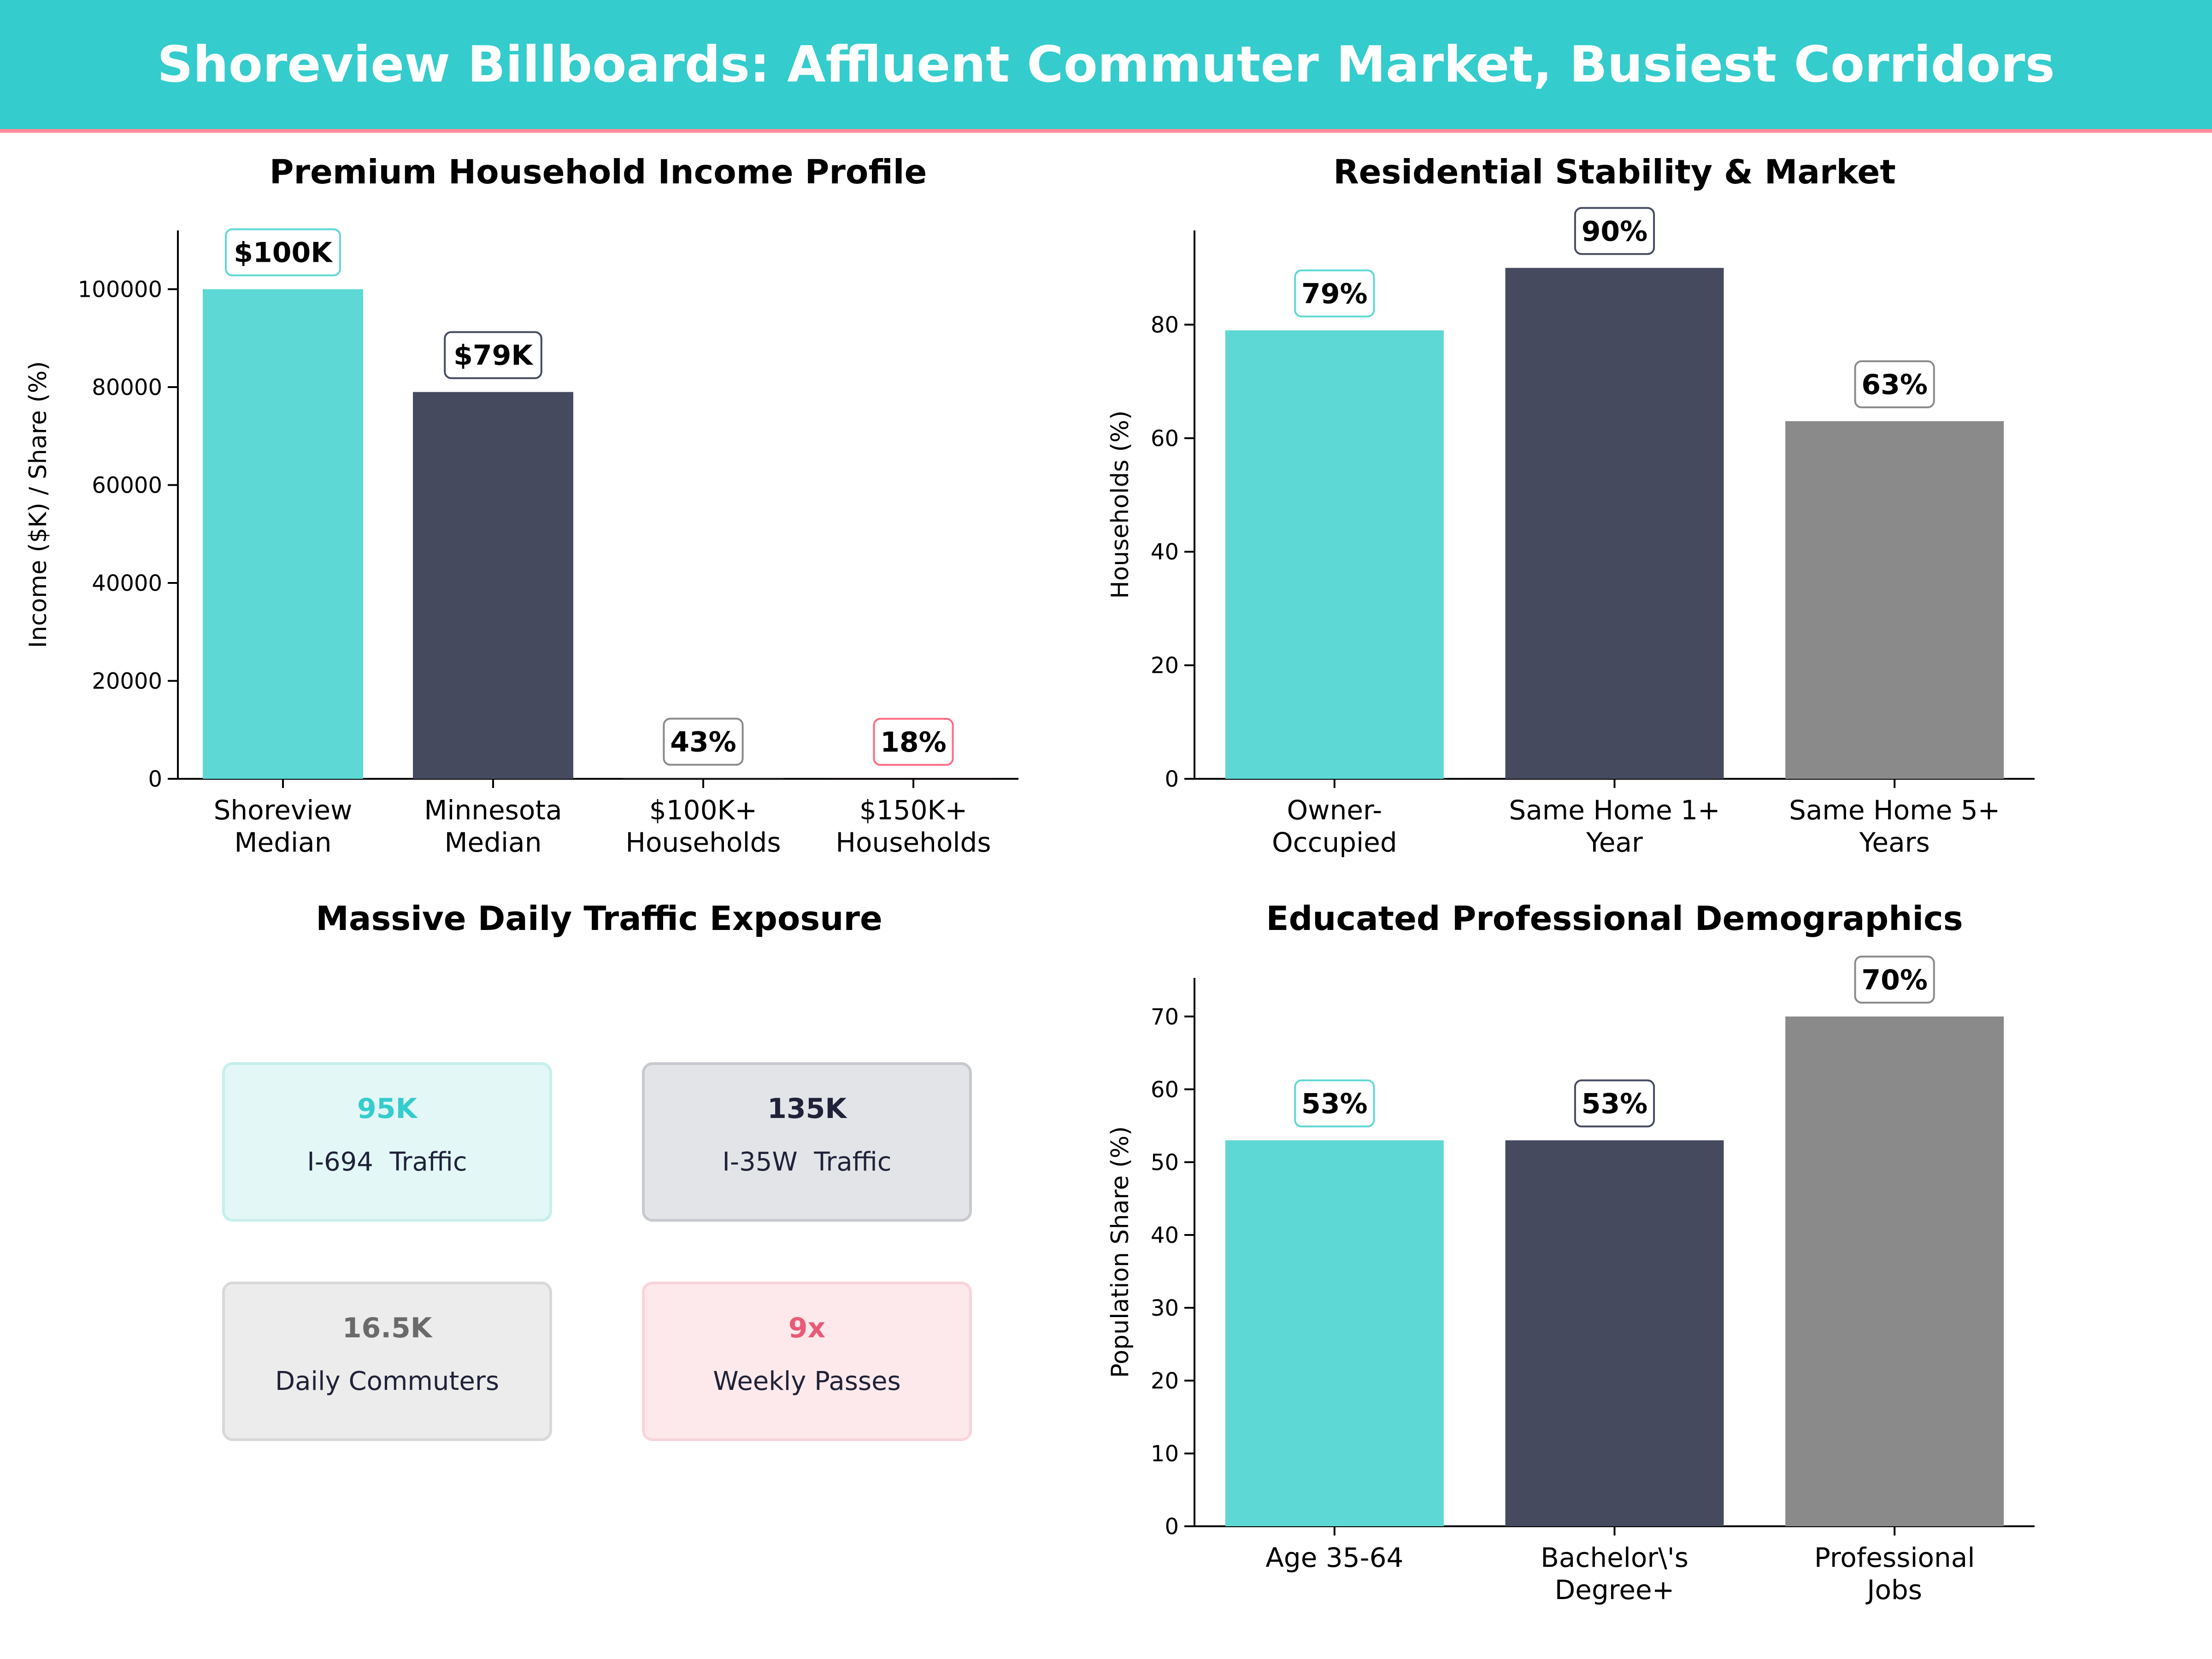  I want to click on y-tick-label: 100000, so click(120, 290).